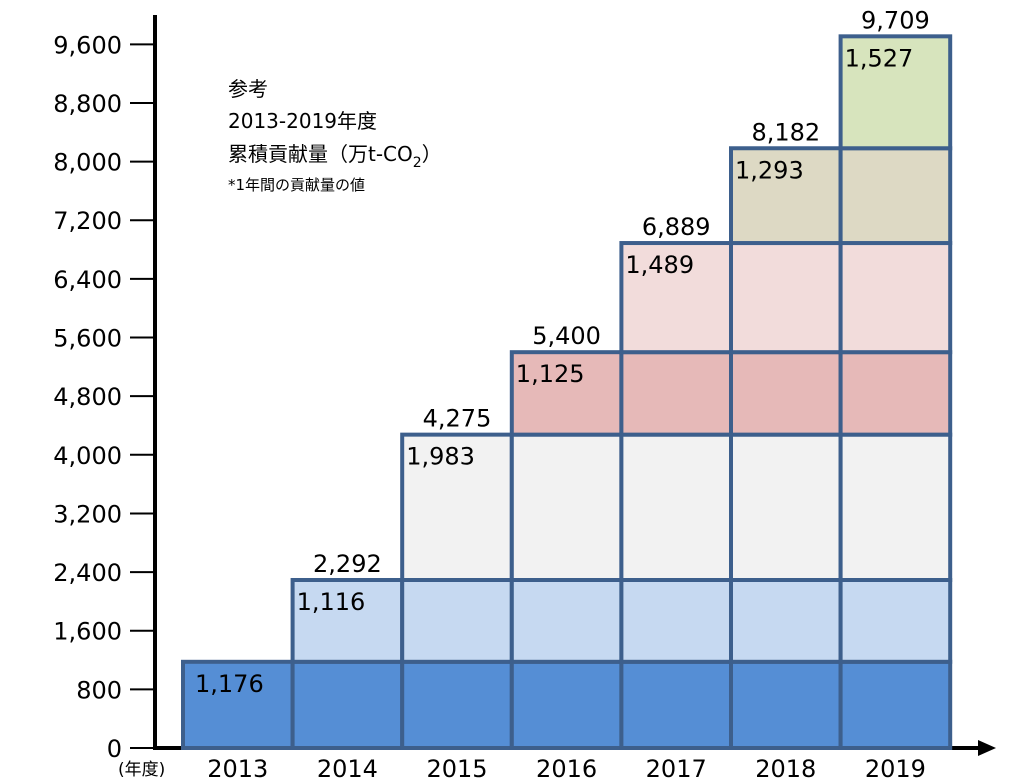  What do you see at coordinates (87, 632) in the screenshot?
I see `y-tick-label: 1,600` at bounding box center [87, 632].